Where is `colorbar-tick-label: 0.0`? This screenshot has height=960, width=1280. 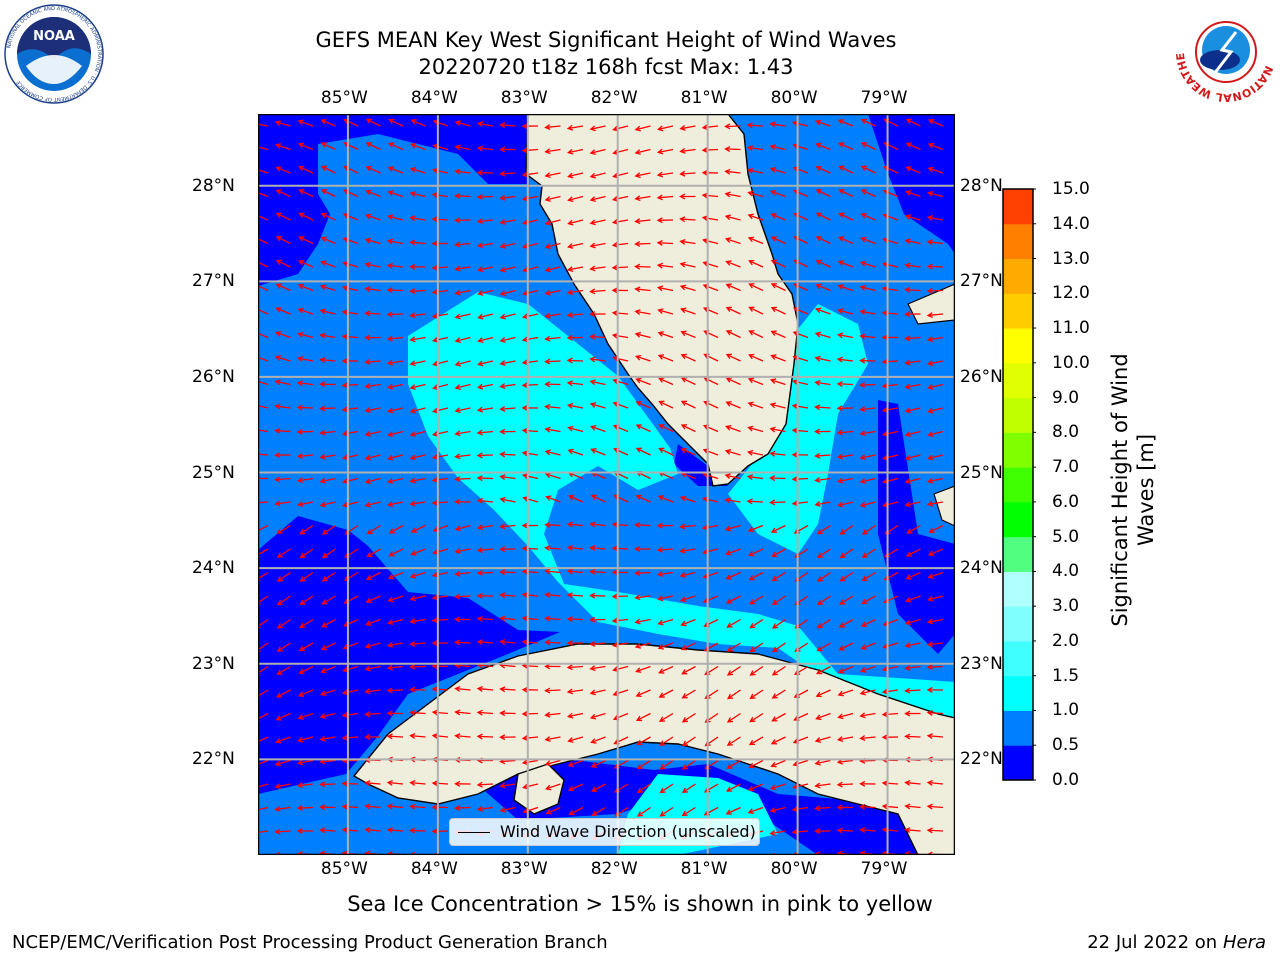 colorbar-tick-label: 0.0 is located at coordinates (1066, 780).